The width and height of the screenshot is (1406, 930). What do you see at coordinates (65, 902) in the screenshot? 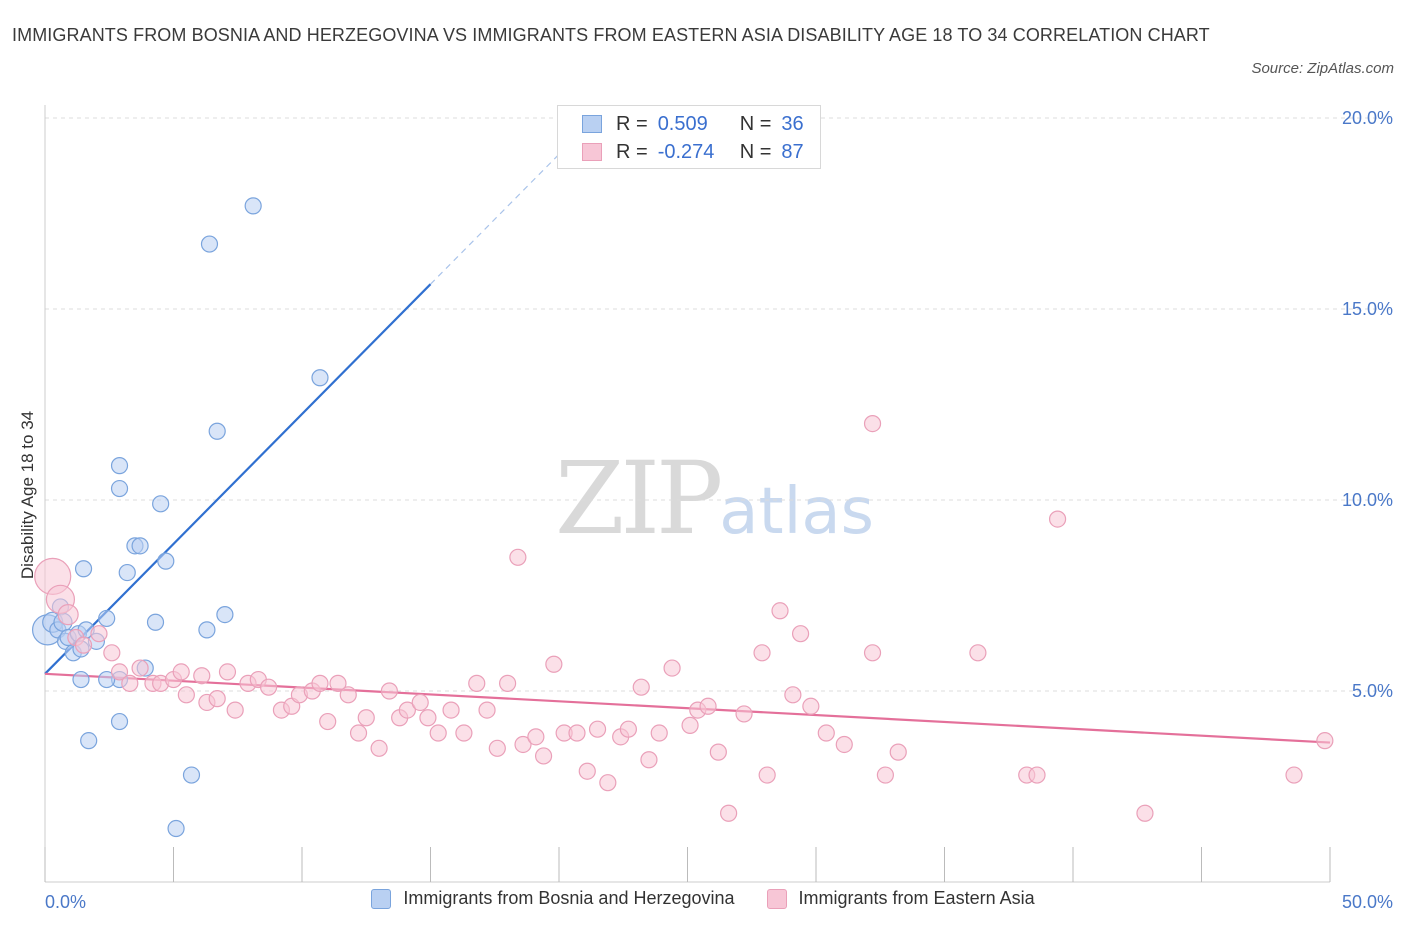
I see `x-tick-label: 0.0%` at bounding box center [65, 902].